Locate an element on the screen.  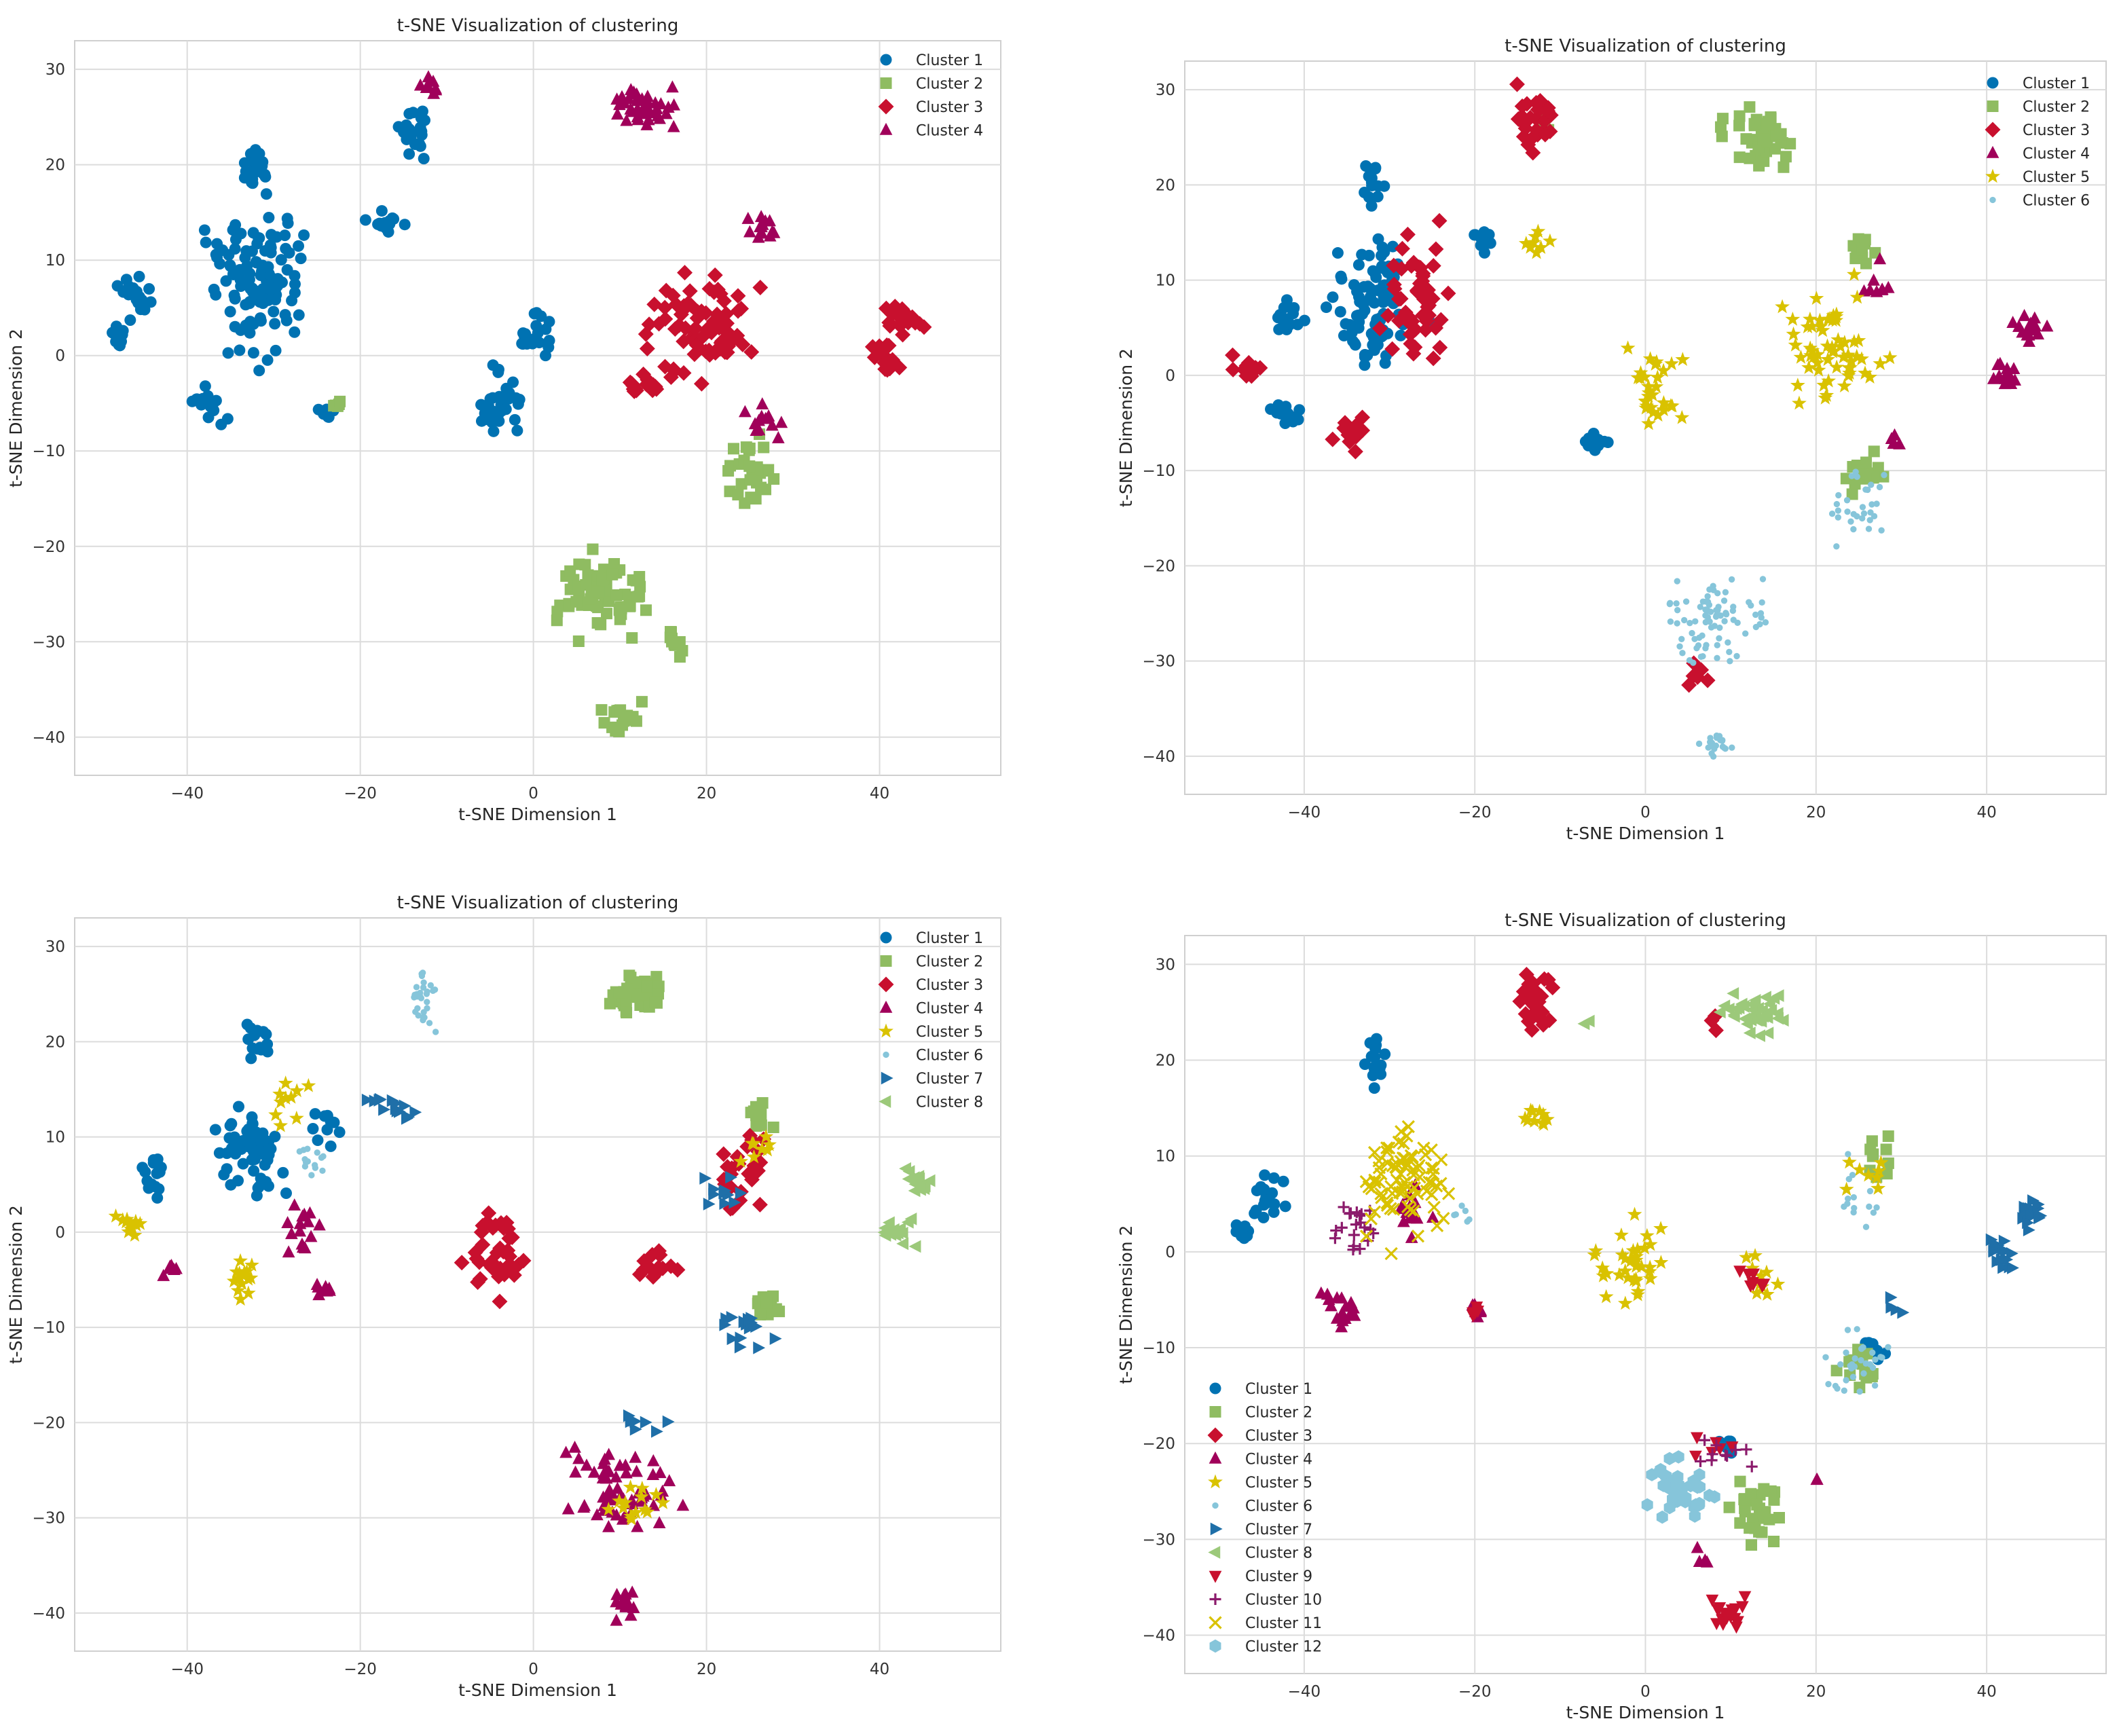
legend-item: Cluster 5 is located at coordinates (2037, 177).